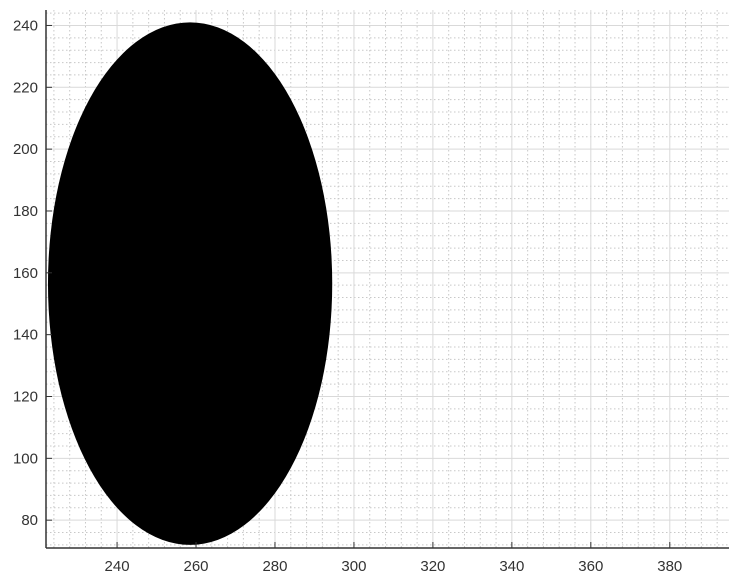 The image size is (737, 578). I want to click on y-tick-label: 100, so click(25, 458).